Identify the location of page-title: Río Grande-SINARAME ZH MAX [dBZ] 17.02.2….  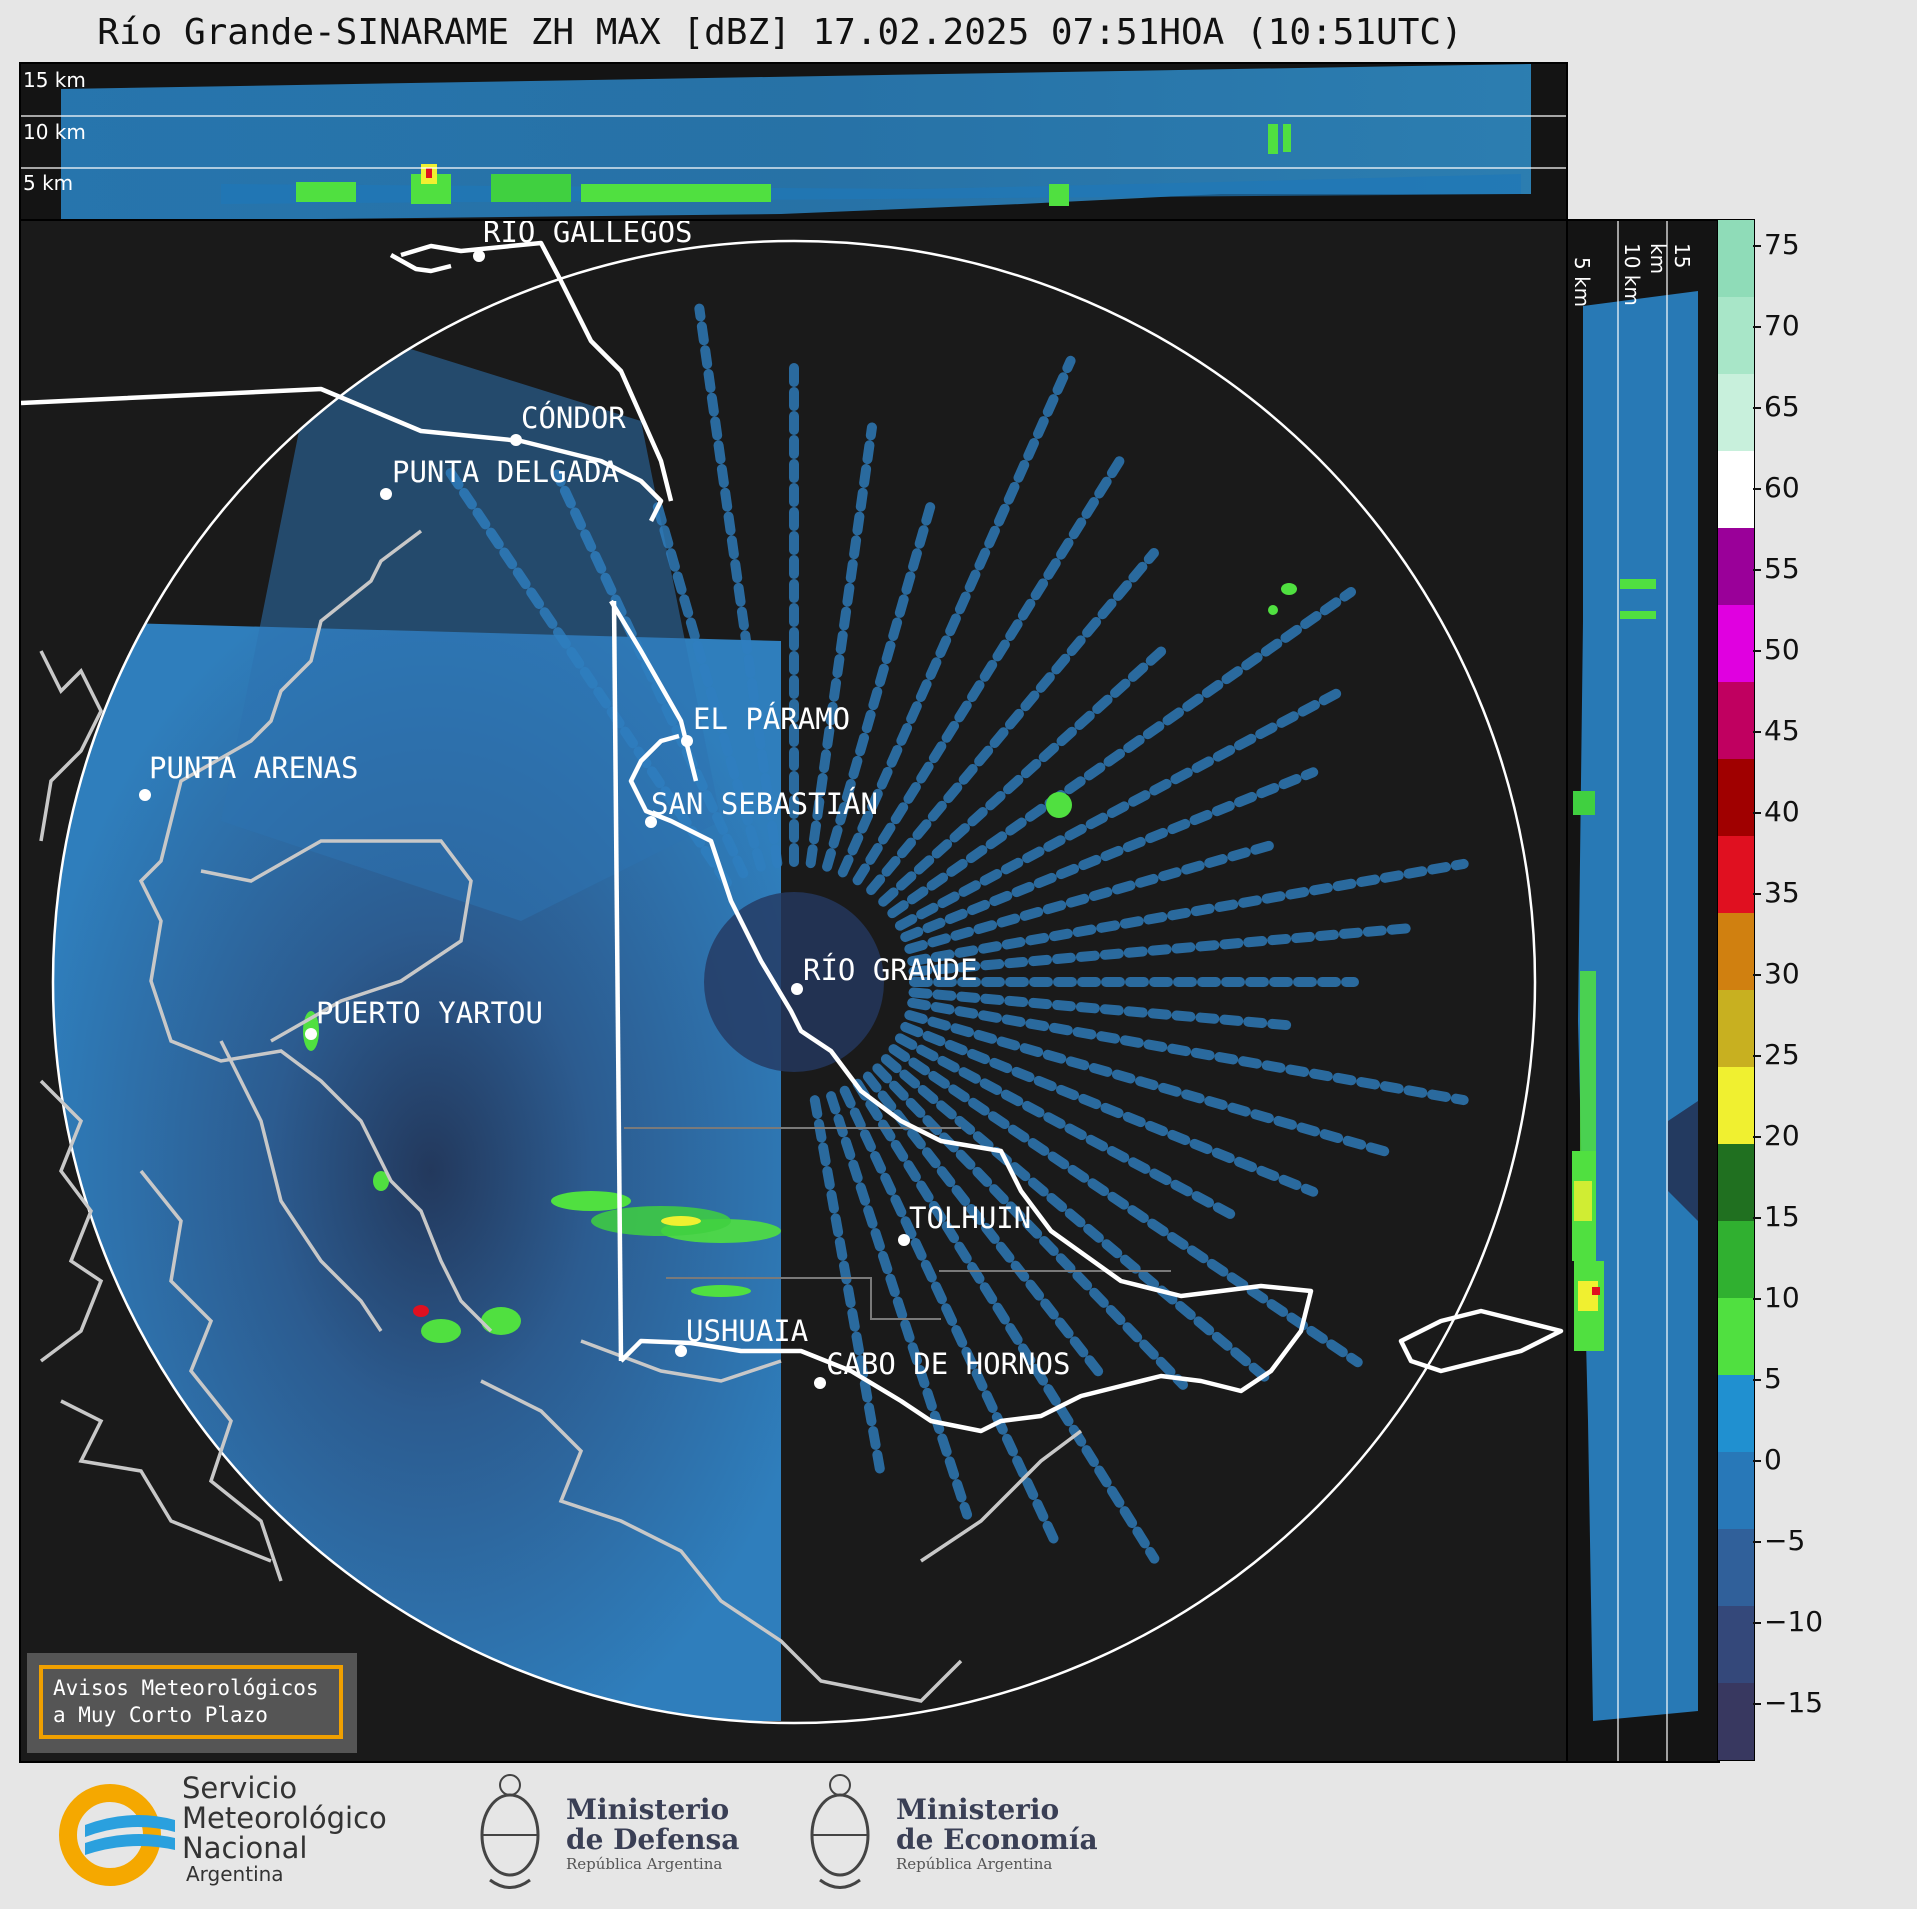
(780, 32).